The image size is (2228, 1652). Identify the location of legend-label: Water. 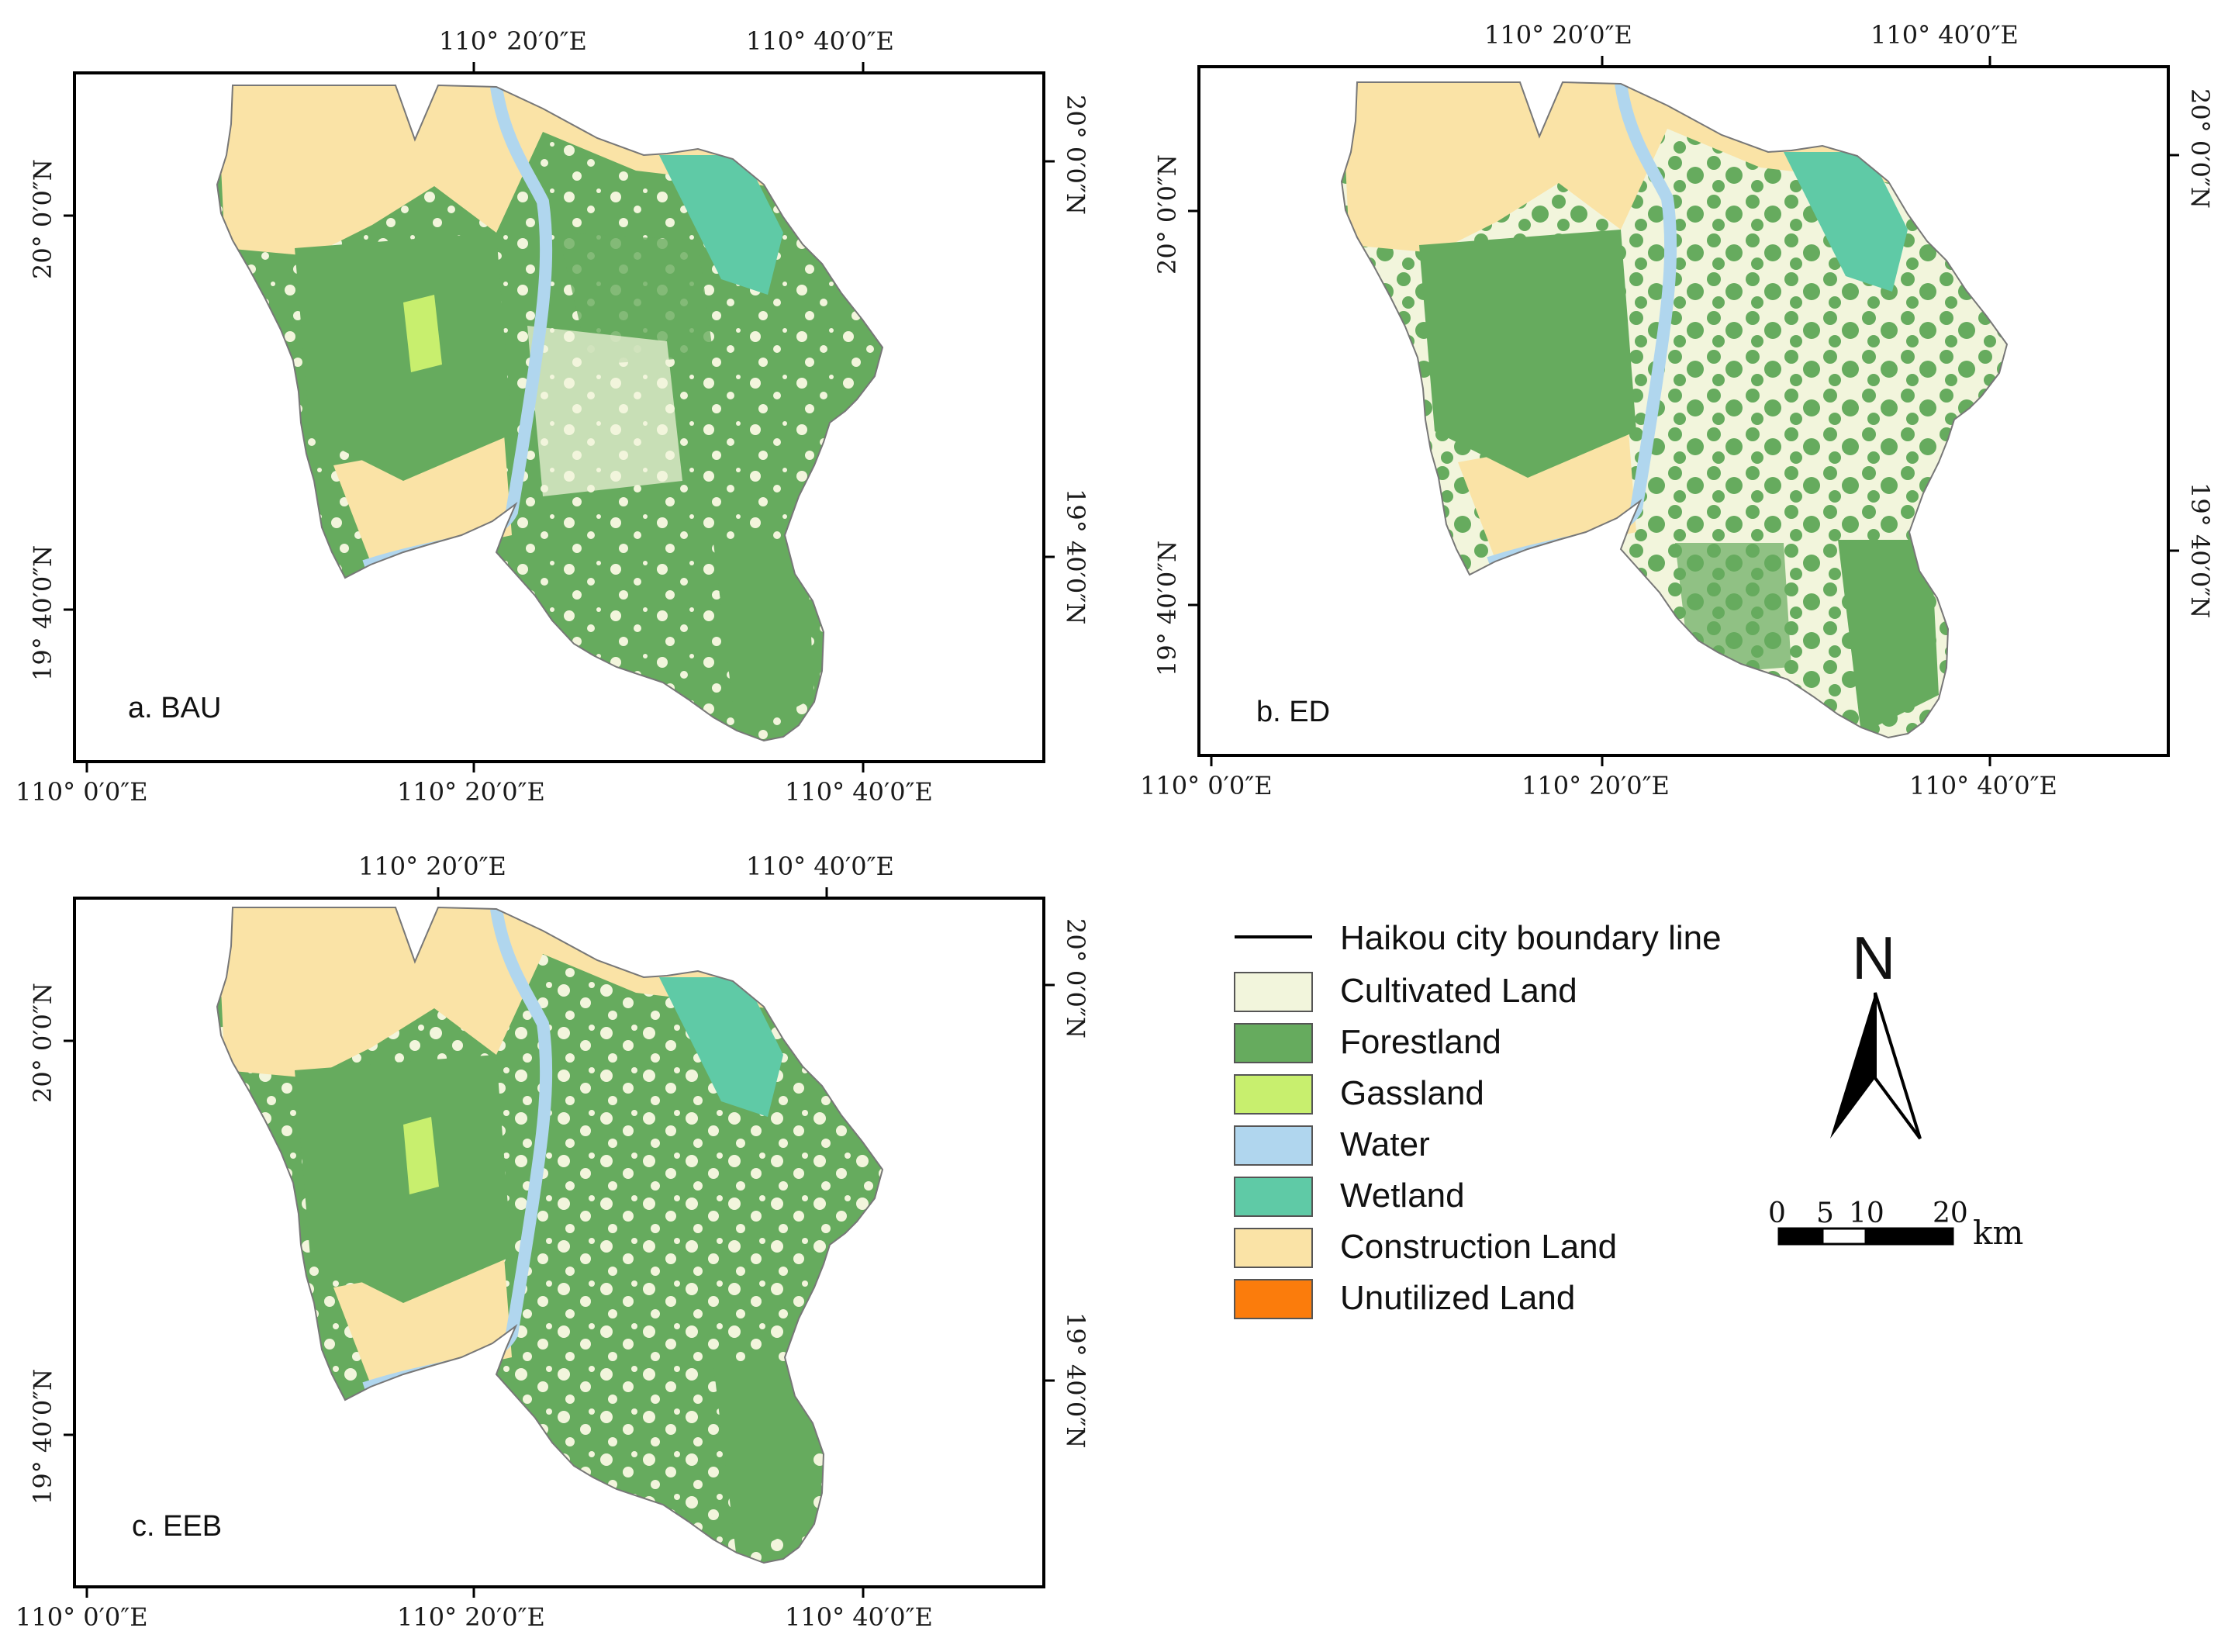
(1385, 1144).